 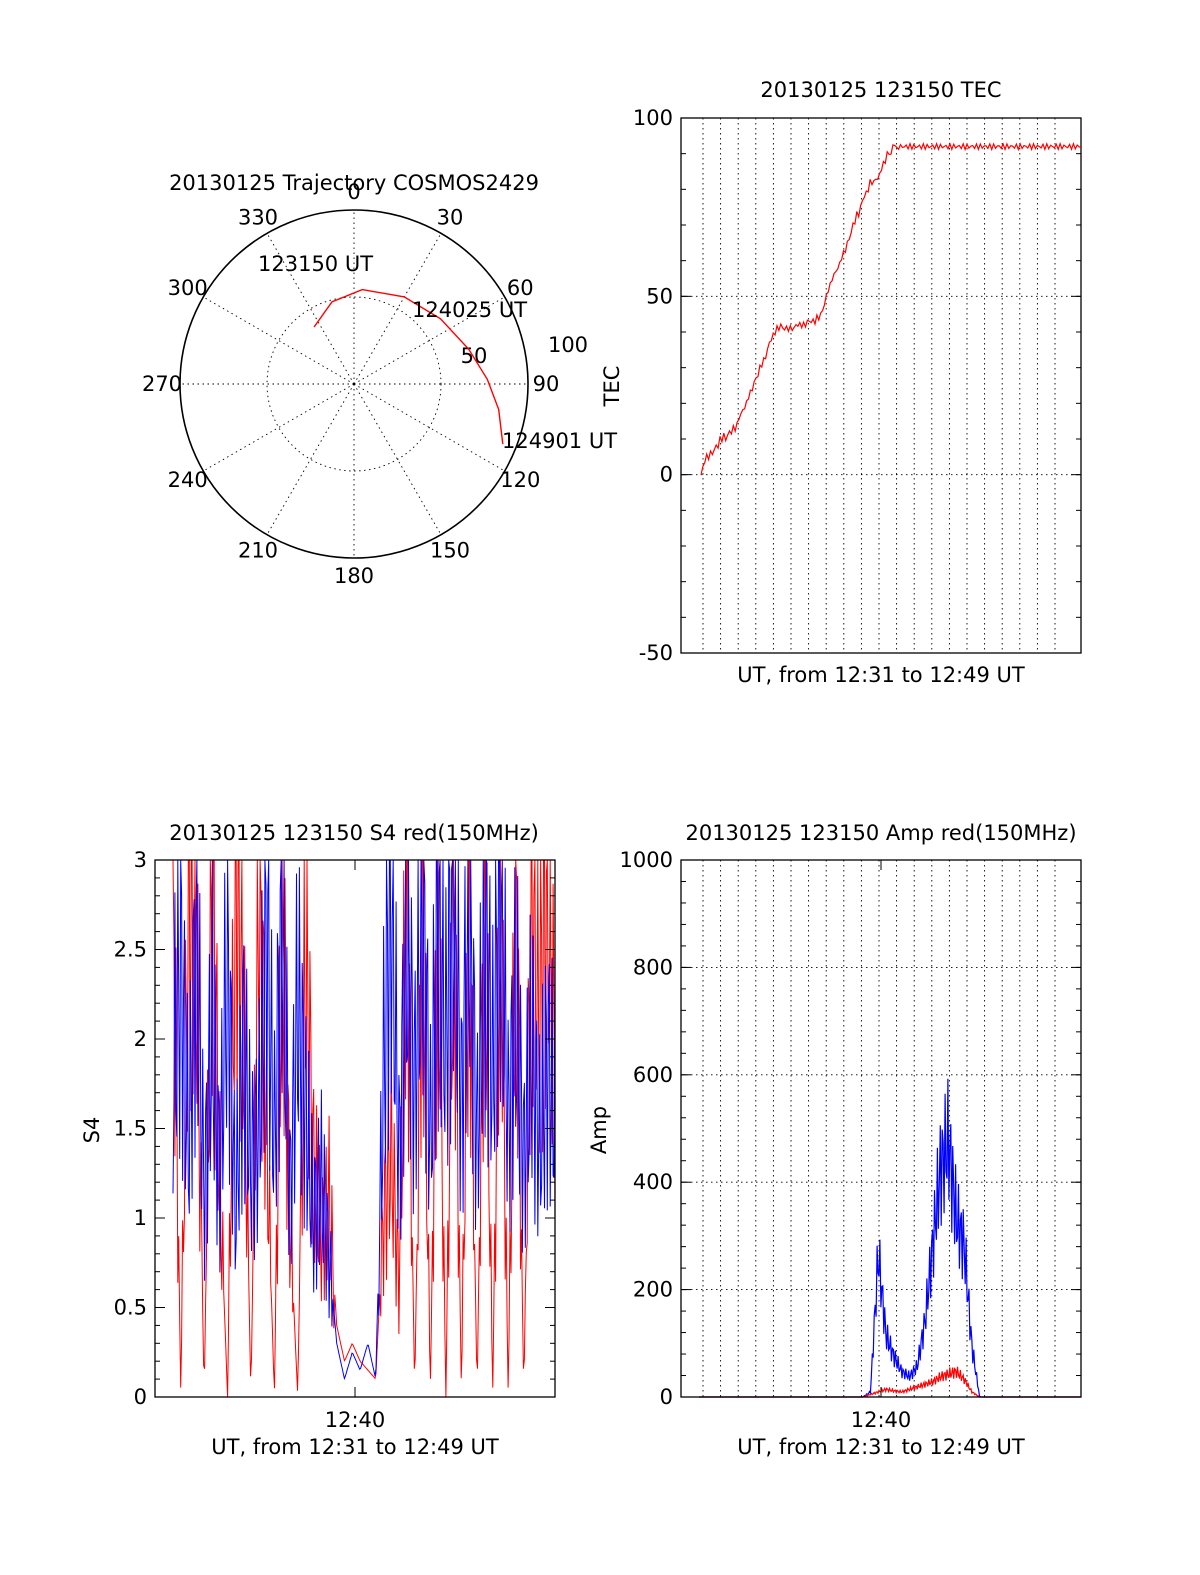 I want to click on tec-y-tick-labels: -50 0 50 100, so click(x=653, y=385).